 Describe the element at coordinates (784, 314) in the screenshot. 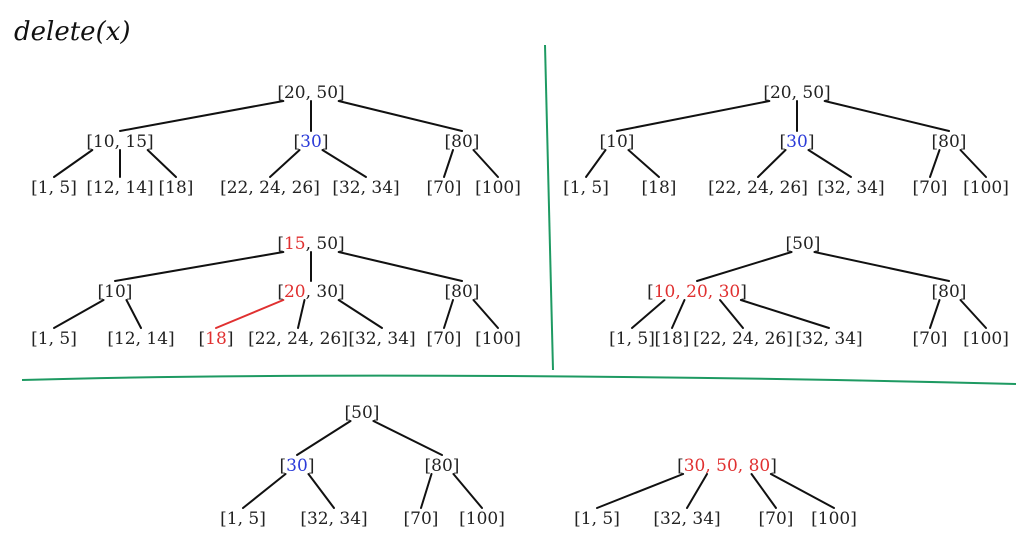

I see `tree-edge-d2-d7` at that location.